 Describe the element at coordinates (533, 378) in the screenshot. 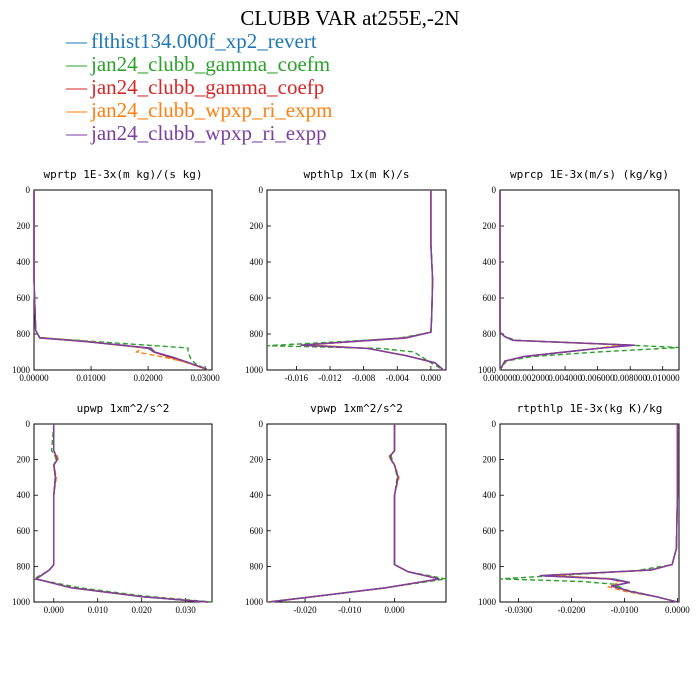

I see `x-tick-label: 0.002000` at that location.